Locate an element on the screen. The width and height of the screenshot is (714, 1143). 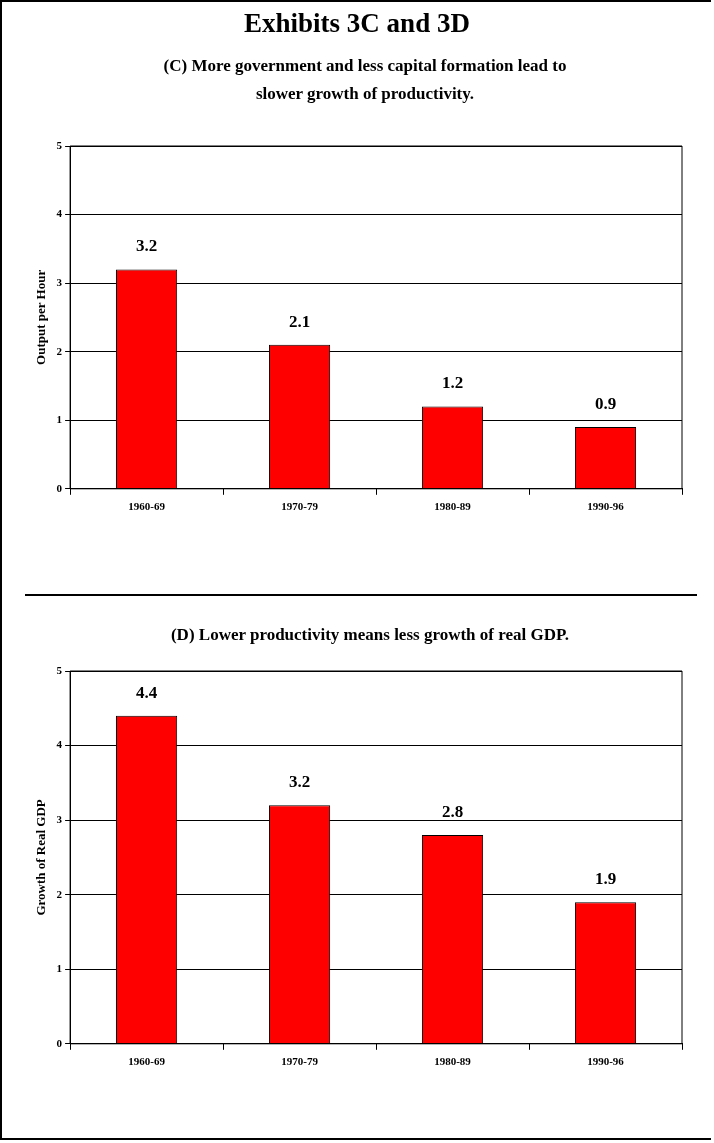
data-label: 4.4 is located at coordinates (146, 692).